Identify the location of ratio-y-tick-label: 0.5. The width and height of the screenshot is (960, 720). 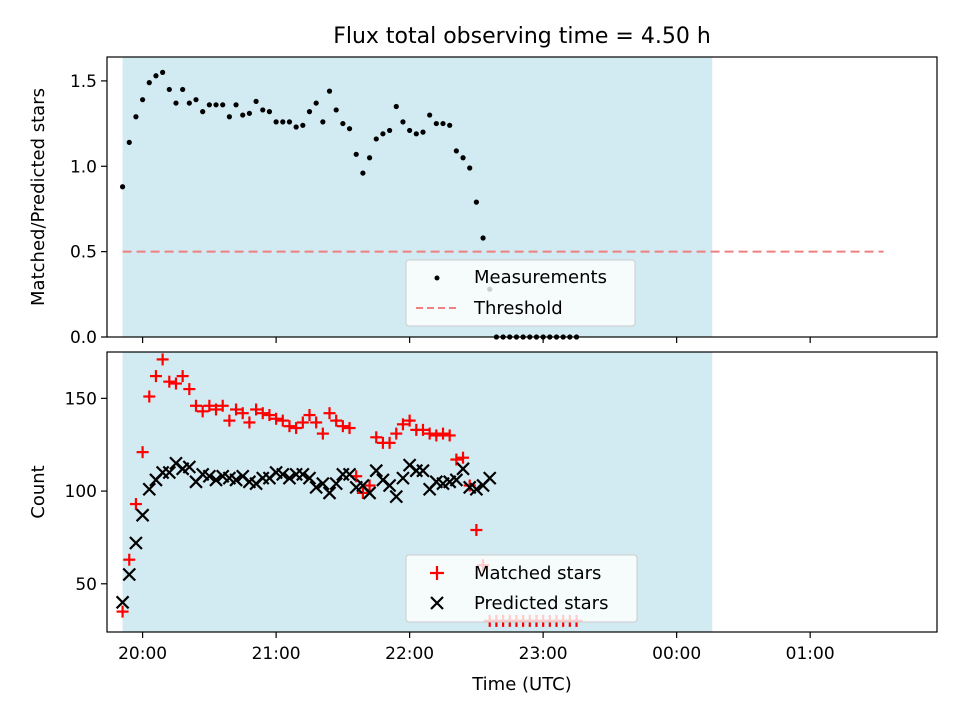
(83, 253).